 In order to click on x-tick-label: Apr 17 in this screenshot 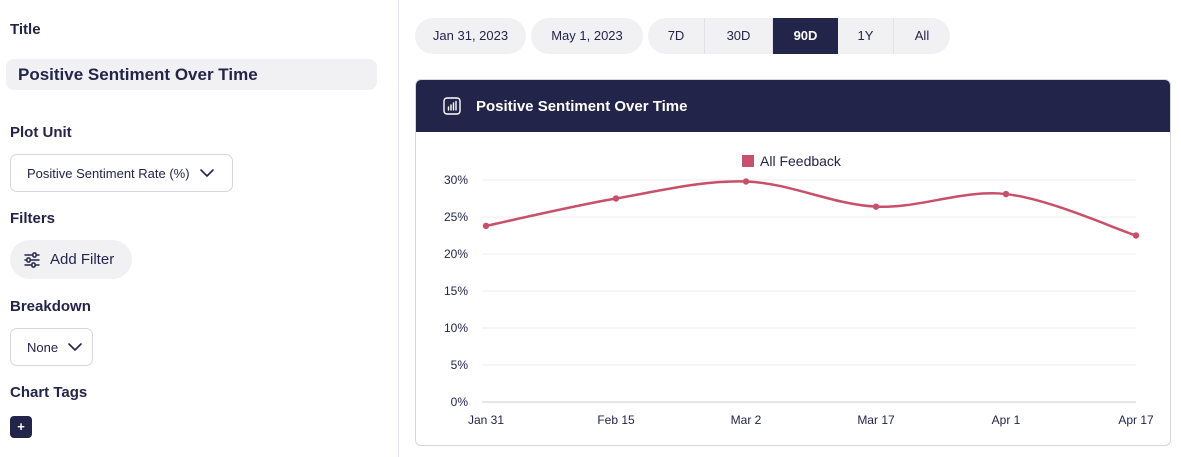, I will do `click(1136, 420)`.